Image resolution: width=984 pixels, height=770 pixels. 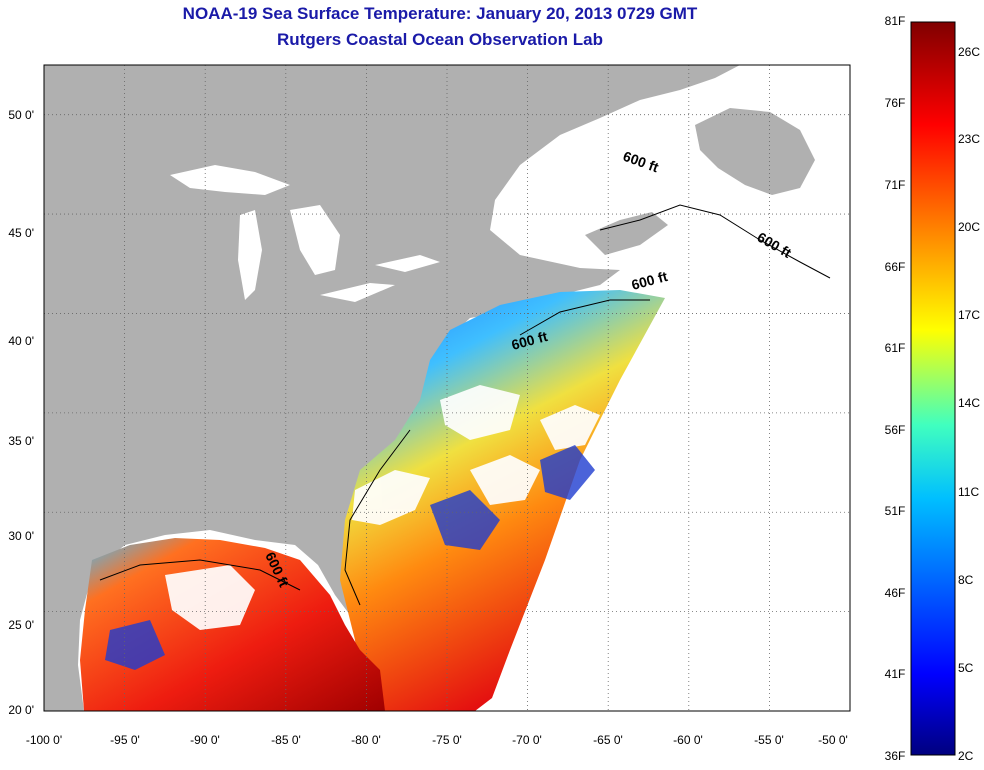 I want to click on colorbar-f-label: 41F, so click(x=895, y=674).